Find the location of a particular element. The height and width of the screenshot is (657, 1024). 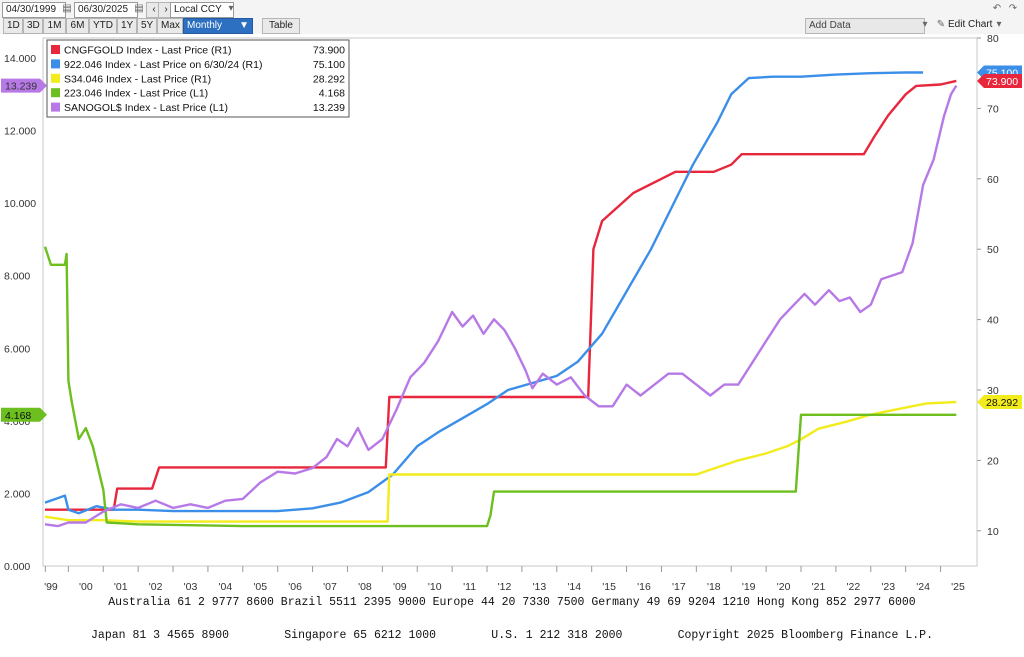

period-button-ytd: YTD is located at coordinates (103, 26).